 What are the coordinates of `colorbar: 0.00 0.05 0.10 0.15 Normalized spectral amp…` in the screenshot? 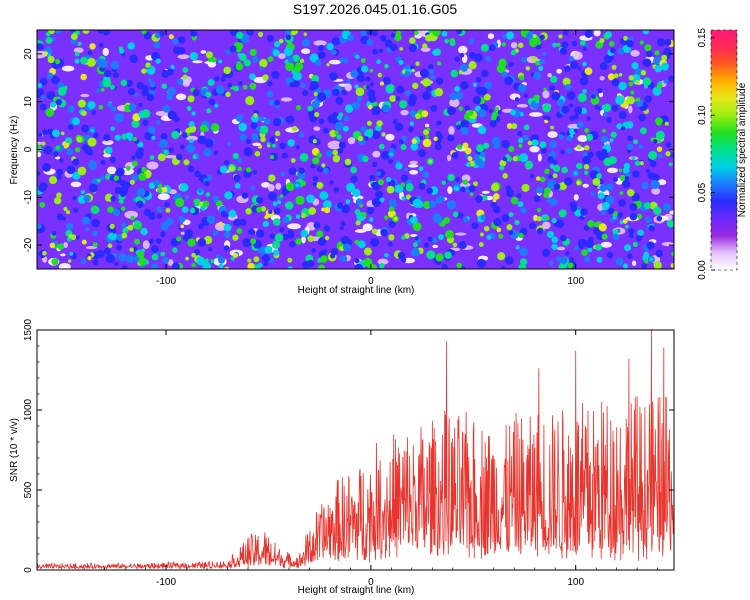 It's located at (722, 154).